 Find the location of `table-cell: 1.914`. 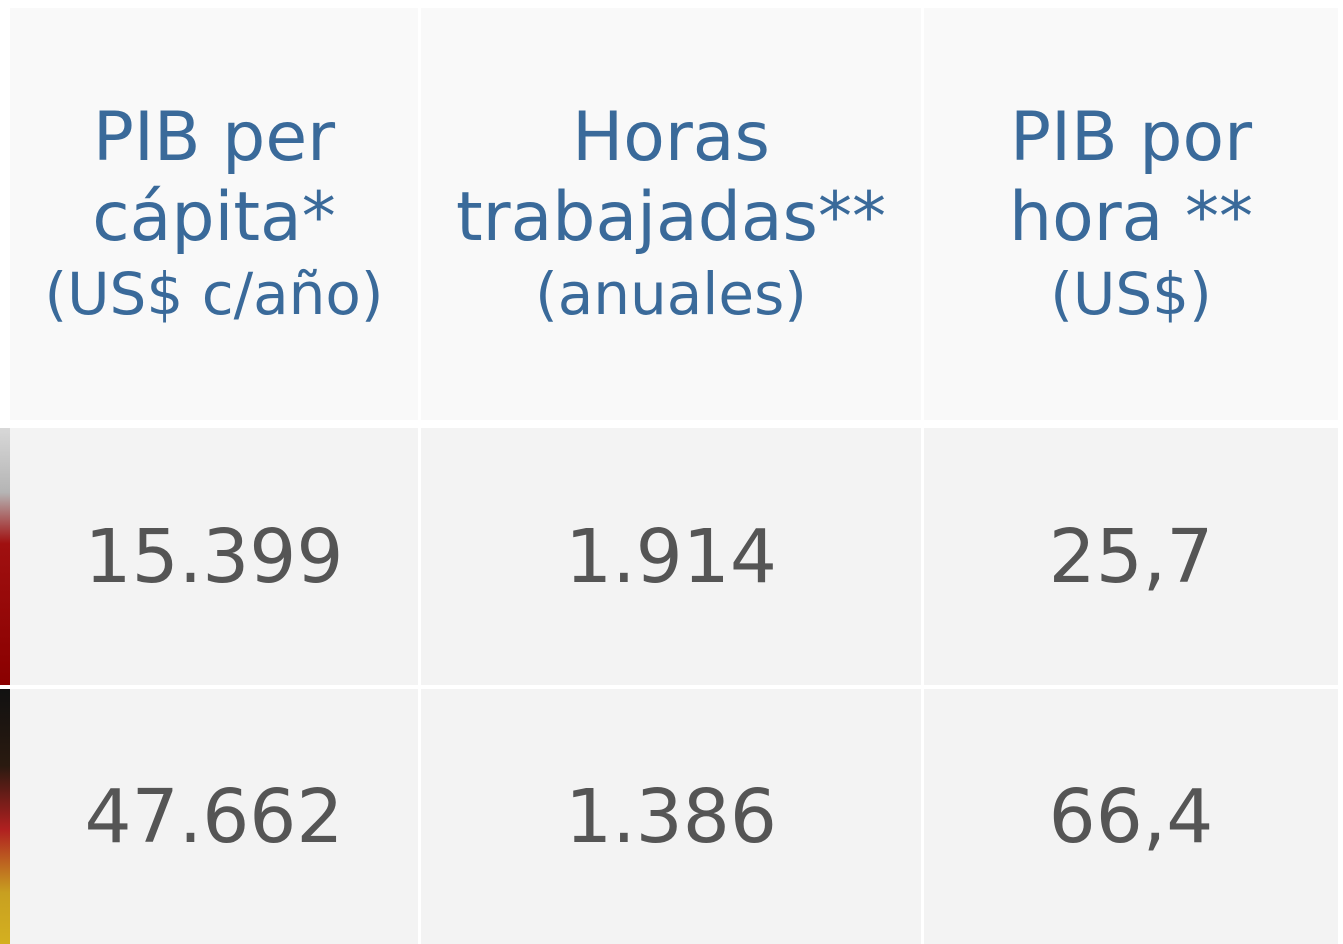

table-cell: 1.914 is located at coordinates (671, 556).